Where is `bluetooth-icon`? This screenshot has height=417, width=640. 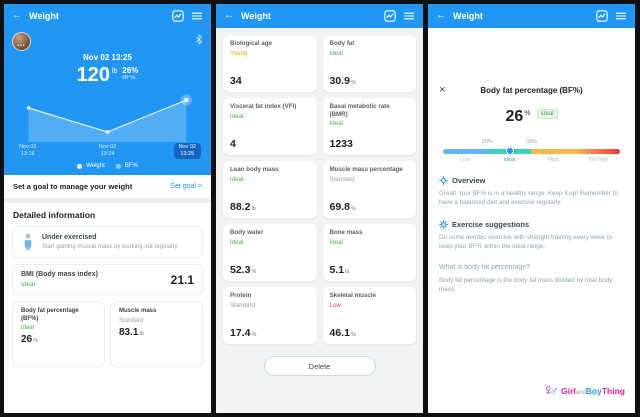 bluetooth-icon is located at coordinates (199, 41).